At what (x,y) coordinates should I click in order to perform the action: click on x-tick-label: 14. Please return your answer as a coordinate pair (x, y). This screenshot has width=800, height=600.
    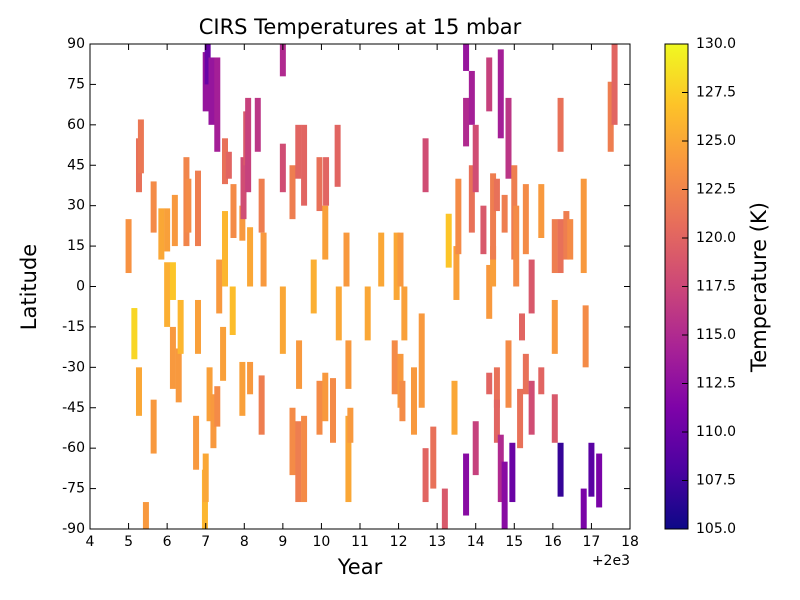
    Looking at the image, I should click on (476, 542).